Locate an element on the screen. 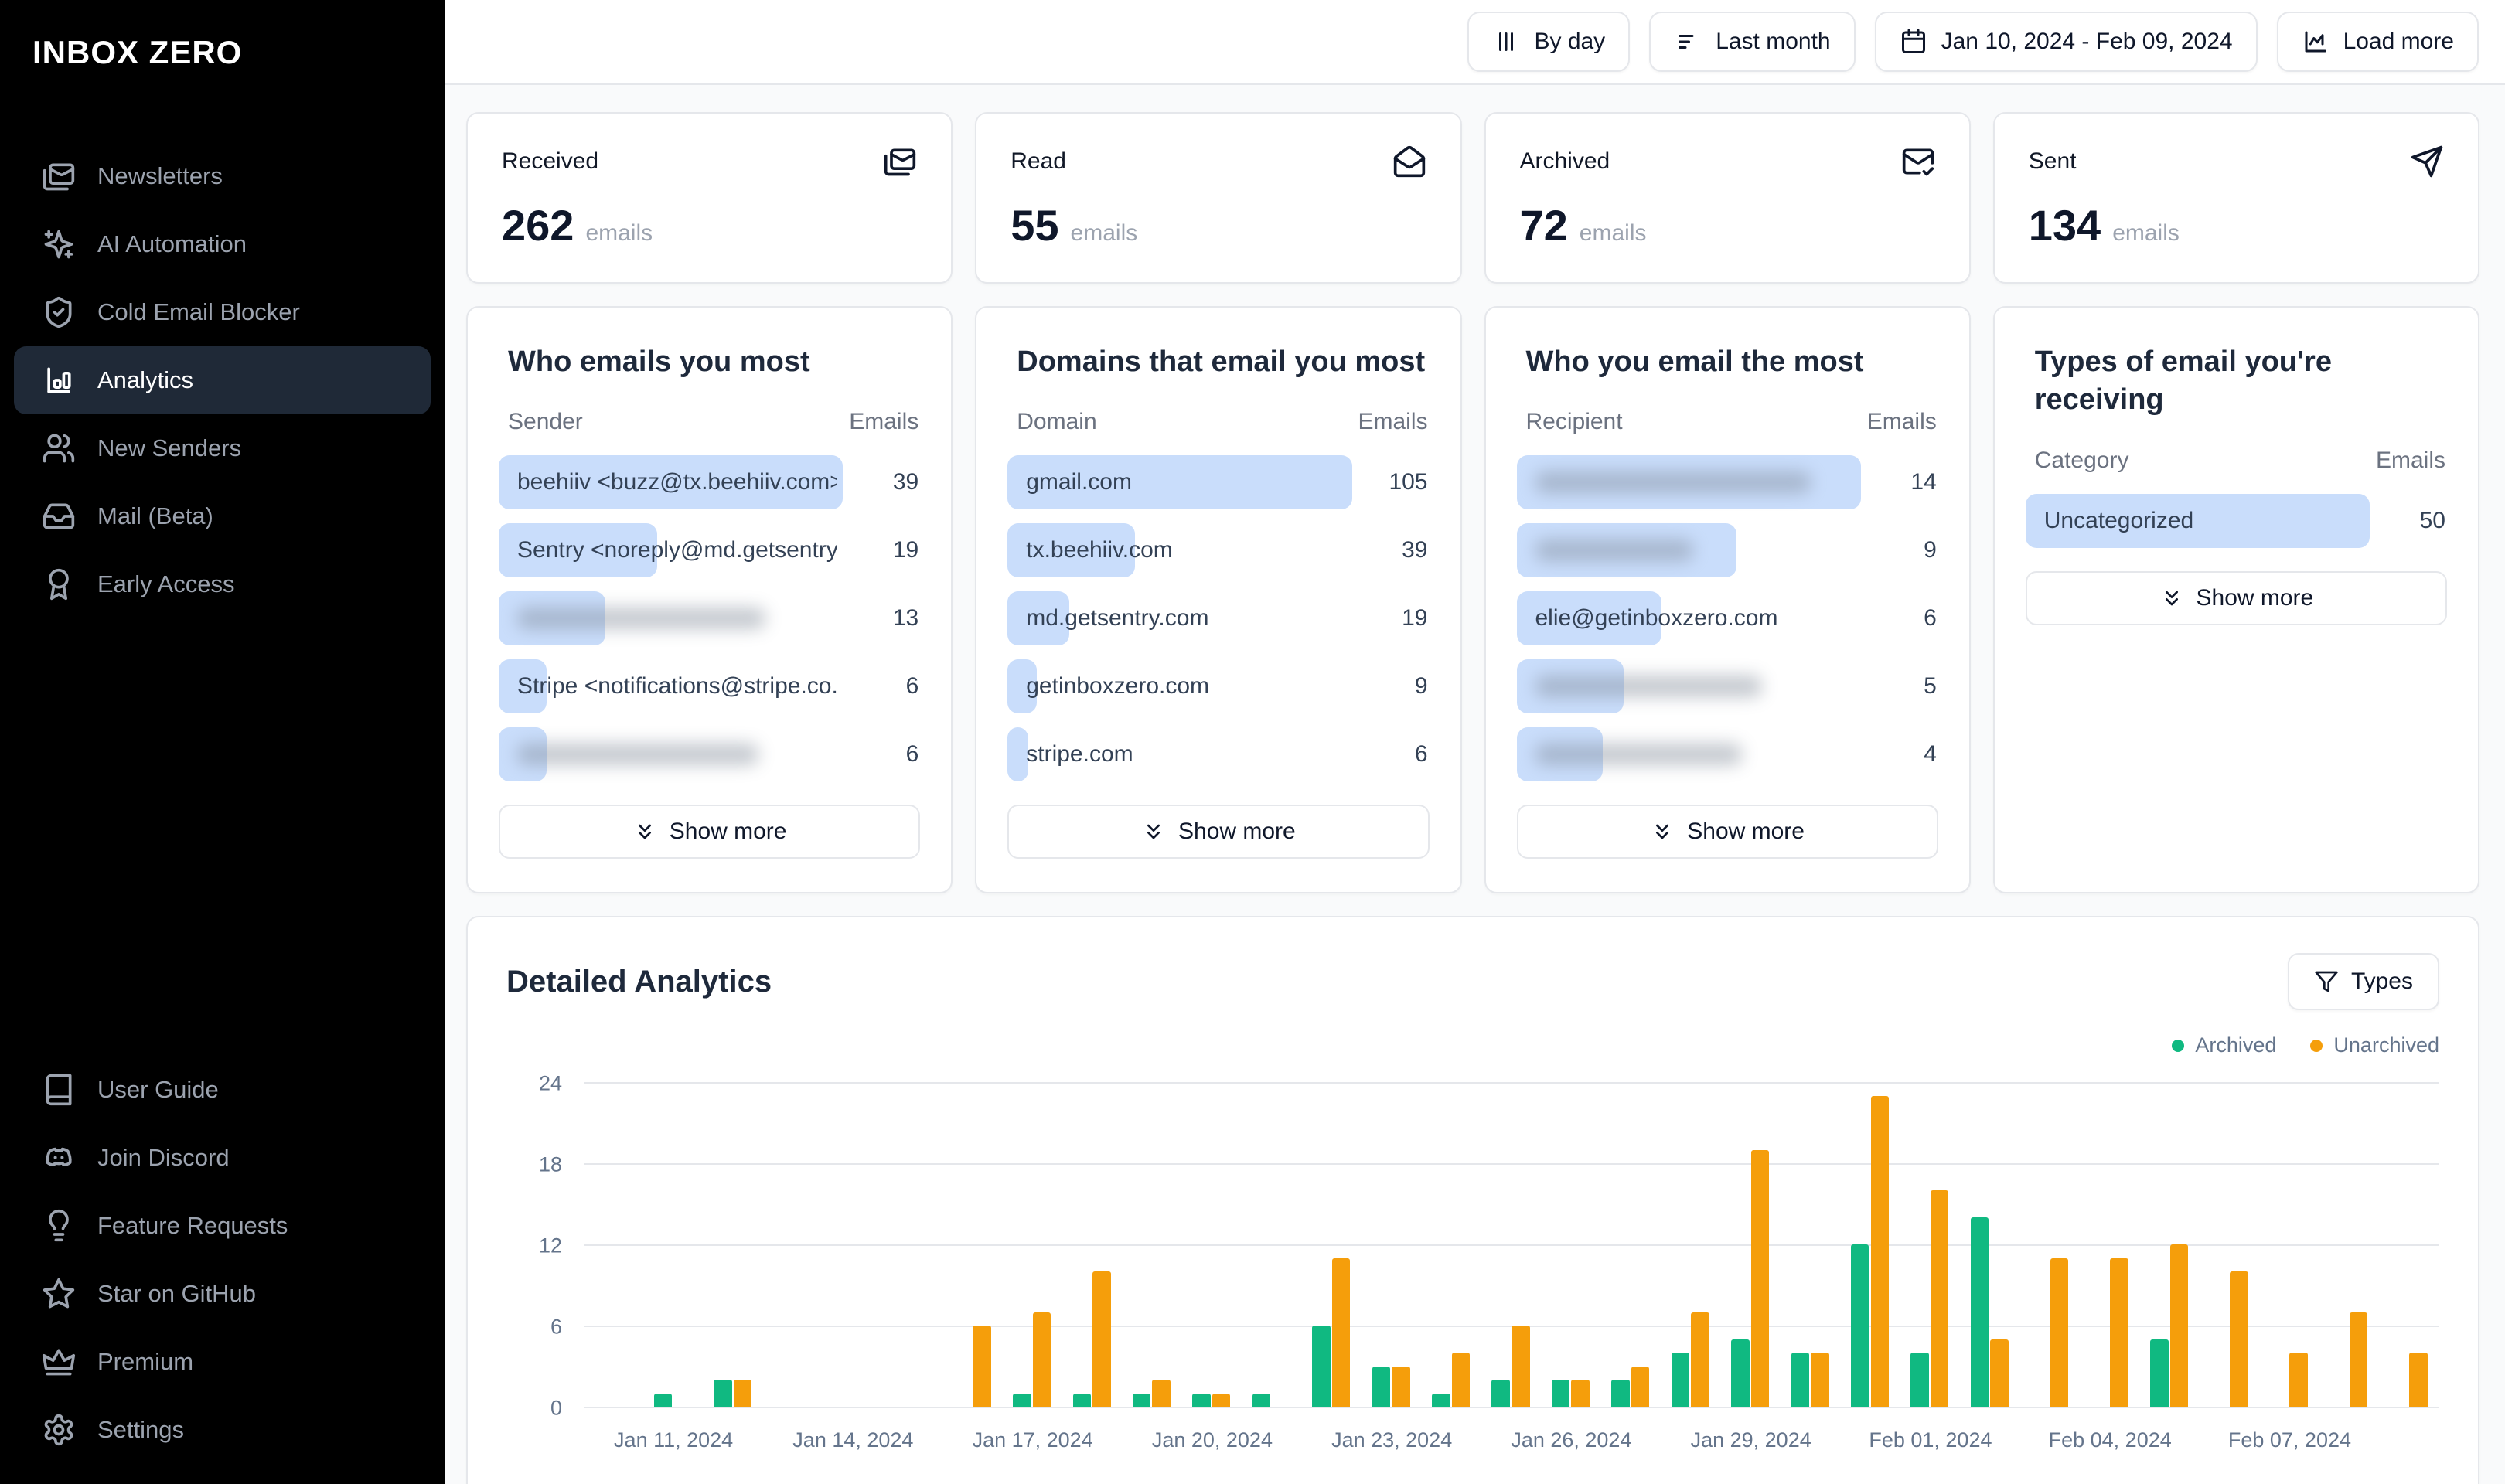  sidebar-item-cold-email-blocker: Cold Email Blocker is located at coordinates (222, 312).